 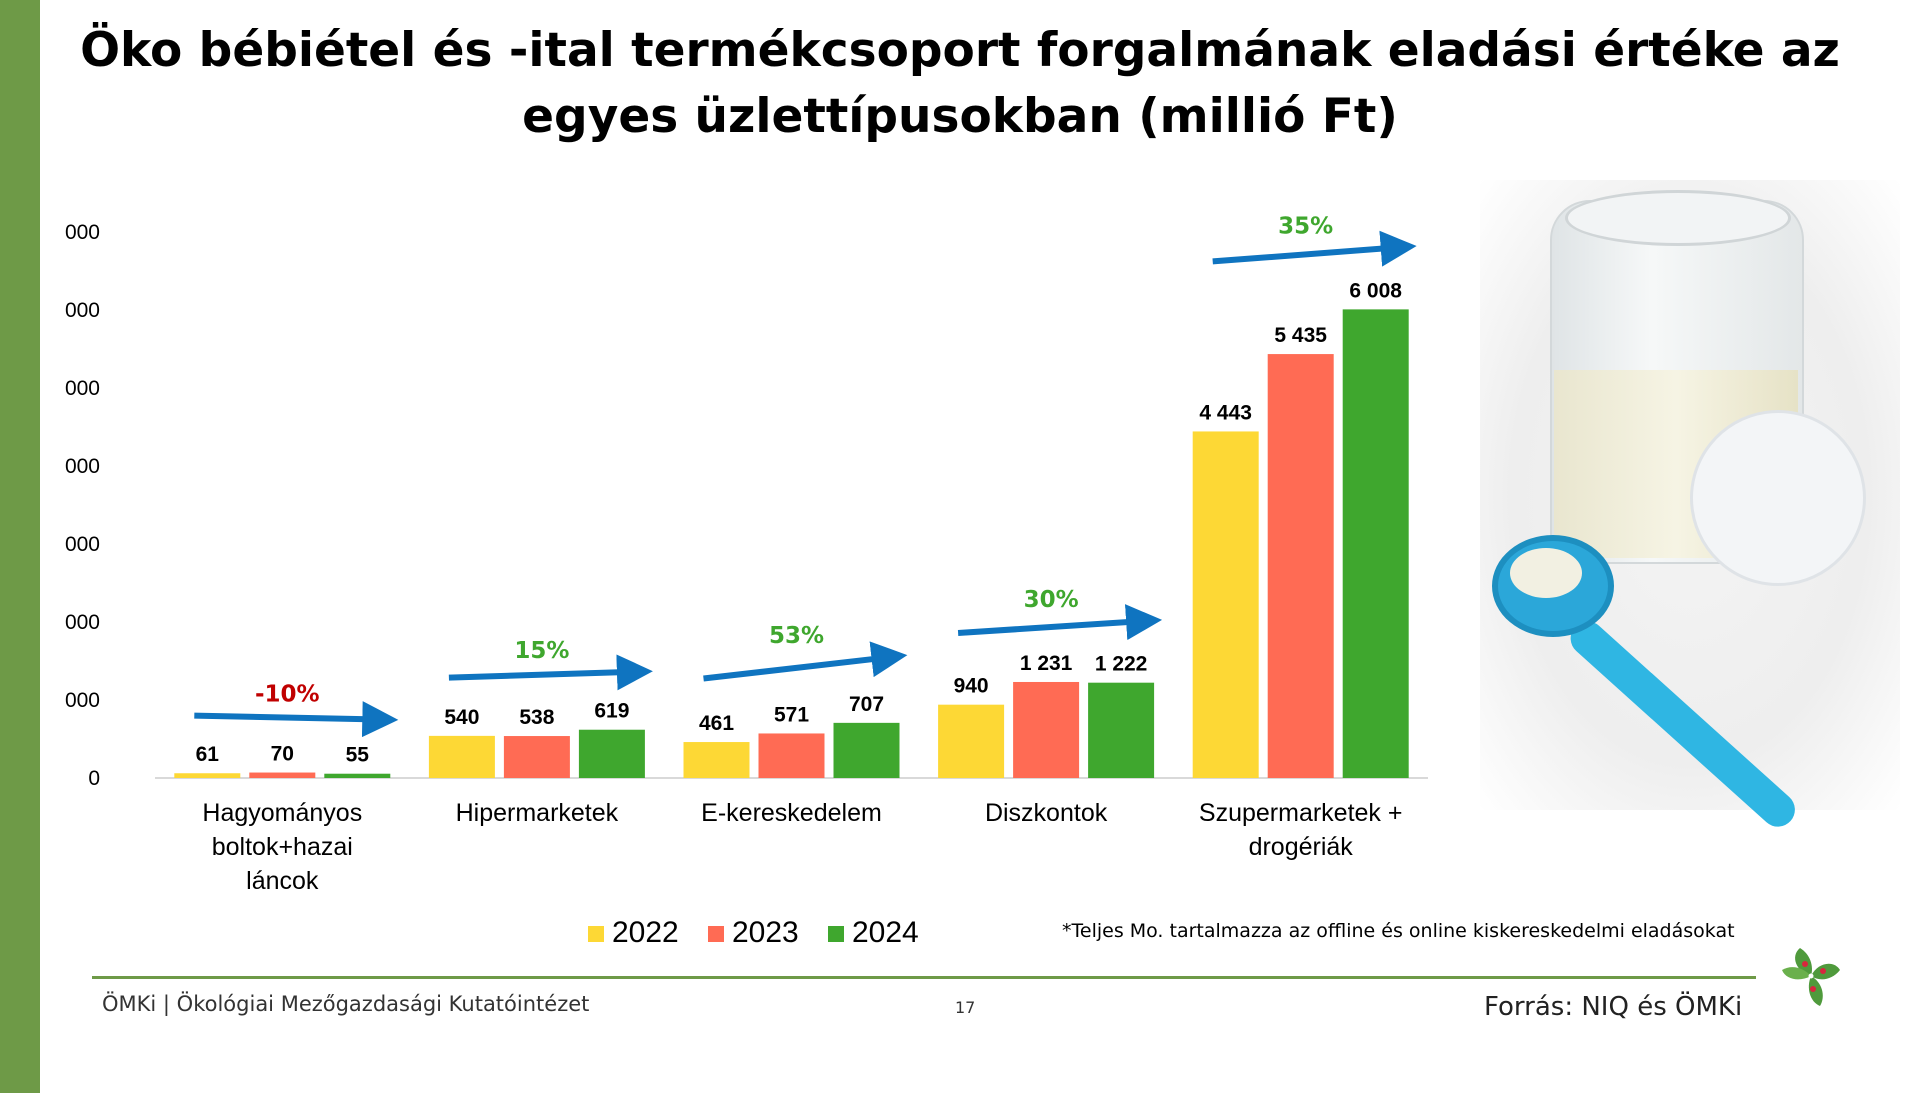 I want to click on y-tick-label: 0, so click(x=94, y=778).